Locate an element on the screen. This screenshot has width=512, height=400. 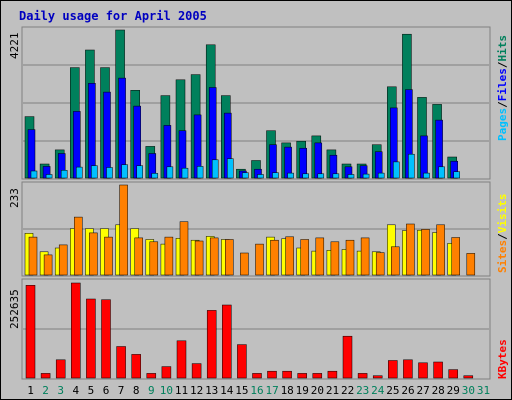
day-label: 10 is located at coordinates (166, 390).